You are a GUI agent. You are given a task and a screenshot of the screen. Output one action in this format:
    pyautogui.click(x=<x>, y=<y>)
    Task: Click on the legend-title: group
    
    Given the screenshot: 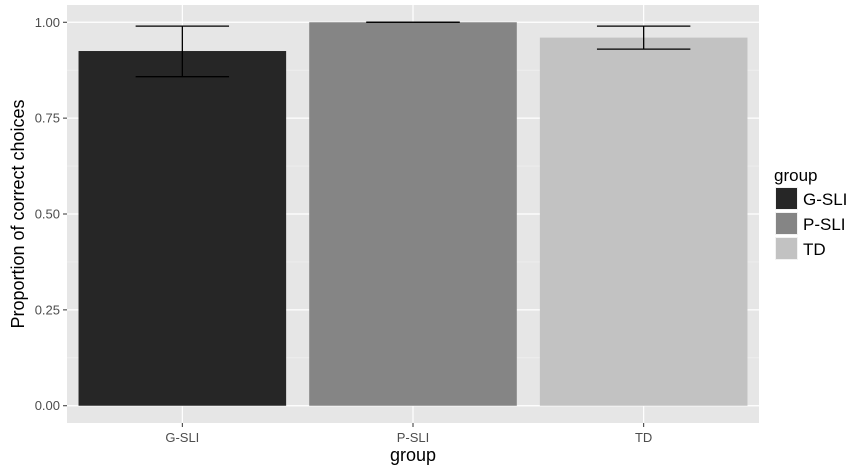 What is the action you would take?
    pyautogui.click(x=795, y=175)
    